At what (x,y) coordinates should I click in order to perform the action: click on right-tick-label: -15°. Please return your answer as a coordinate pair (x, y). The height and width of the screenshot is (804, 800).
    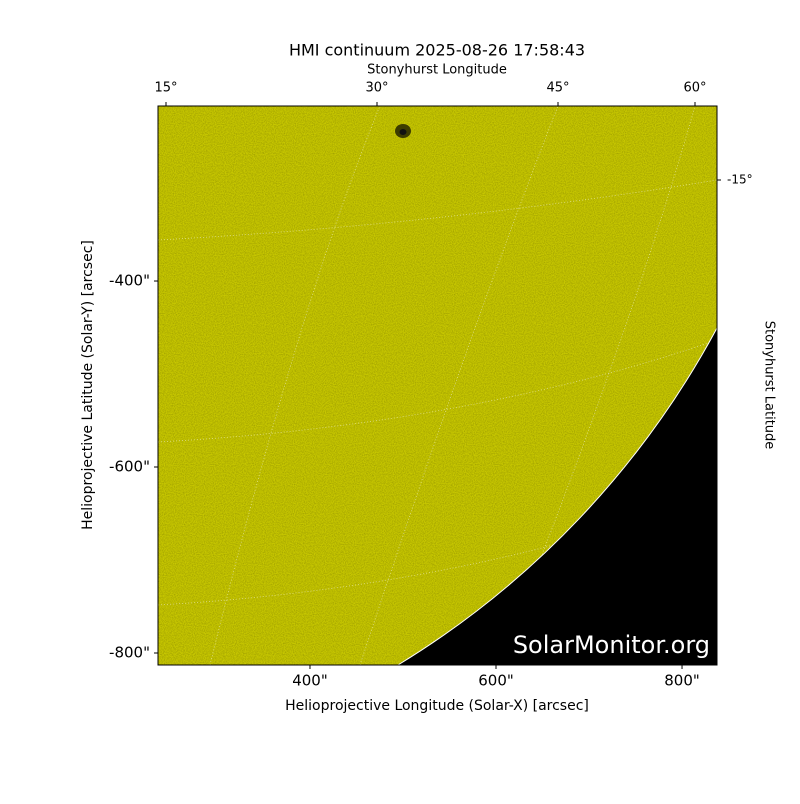
    Looking at the image, I should click on (740, 180).